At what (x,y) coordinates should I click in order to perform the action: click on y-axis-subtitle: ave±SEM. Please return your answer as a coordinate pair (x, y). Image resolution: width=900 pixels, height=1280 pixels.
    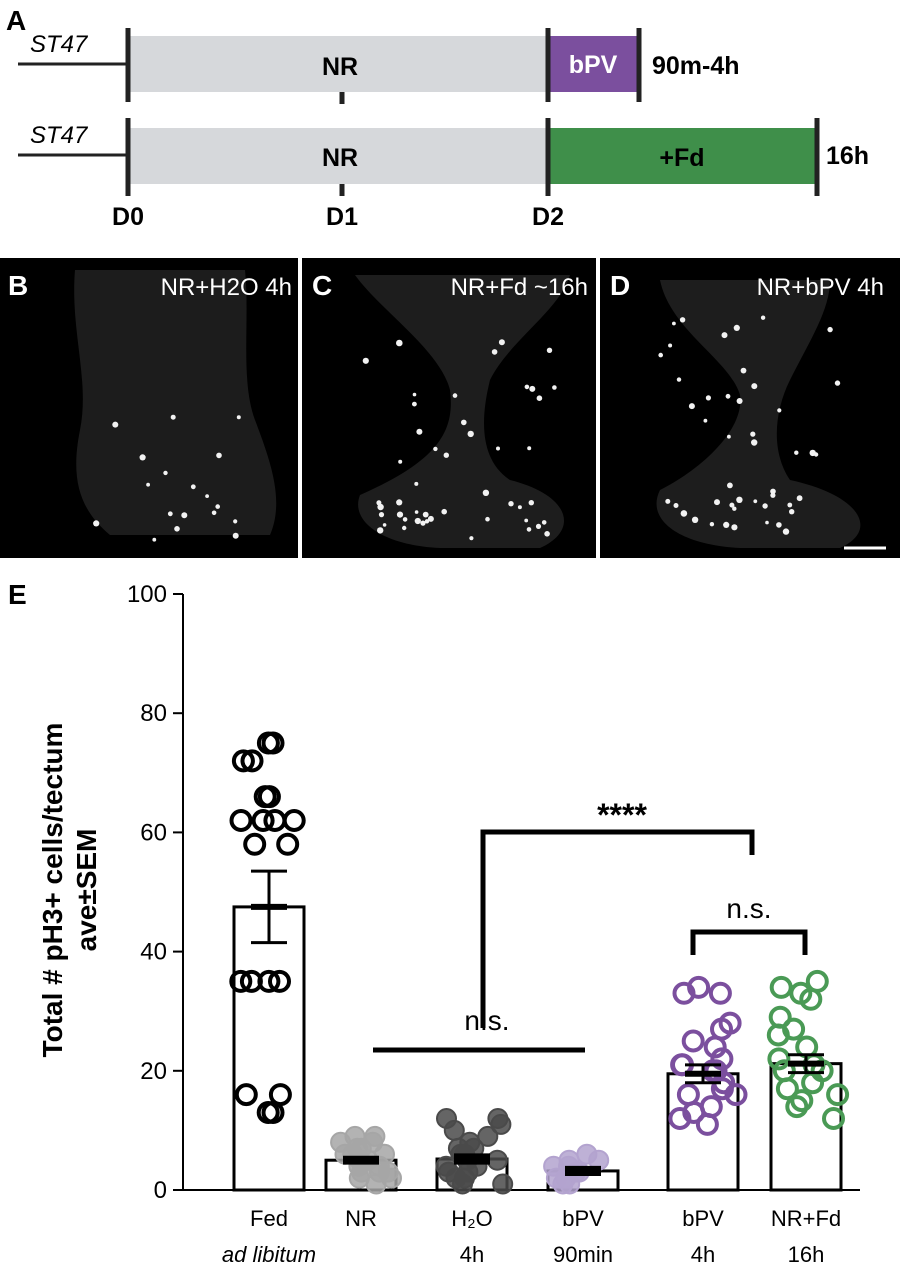
    Looking at the image, I should click on (86, 890).